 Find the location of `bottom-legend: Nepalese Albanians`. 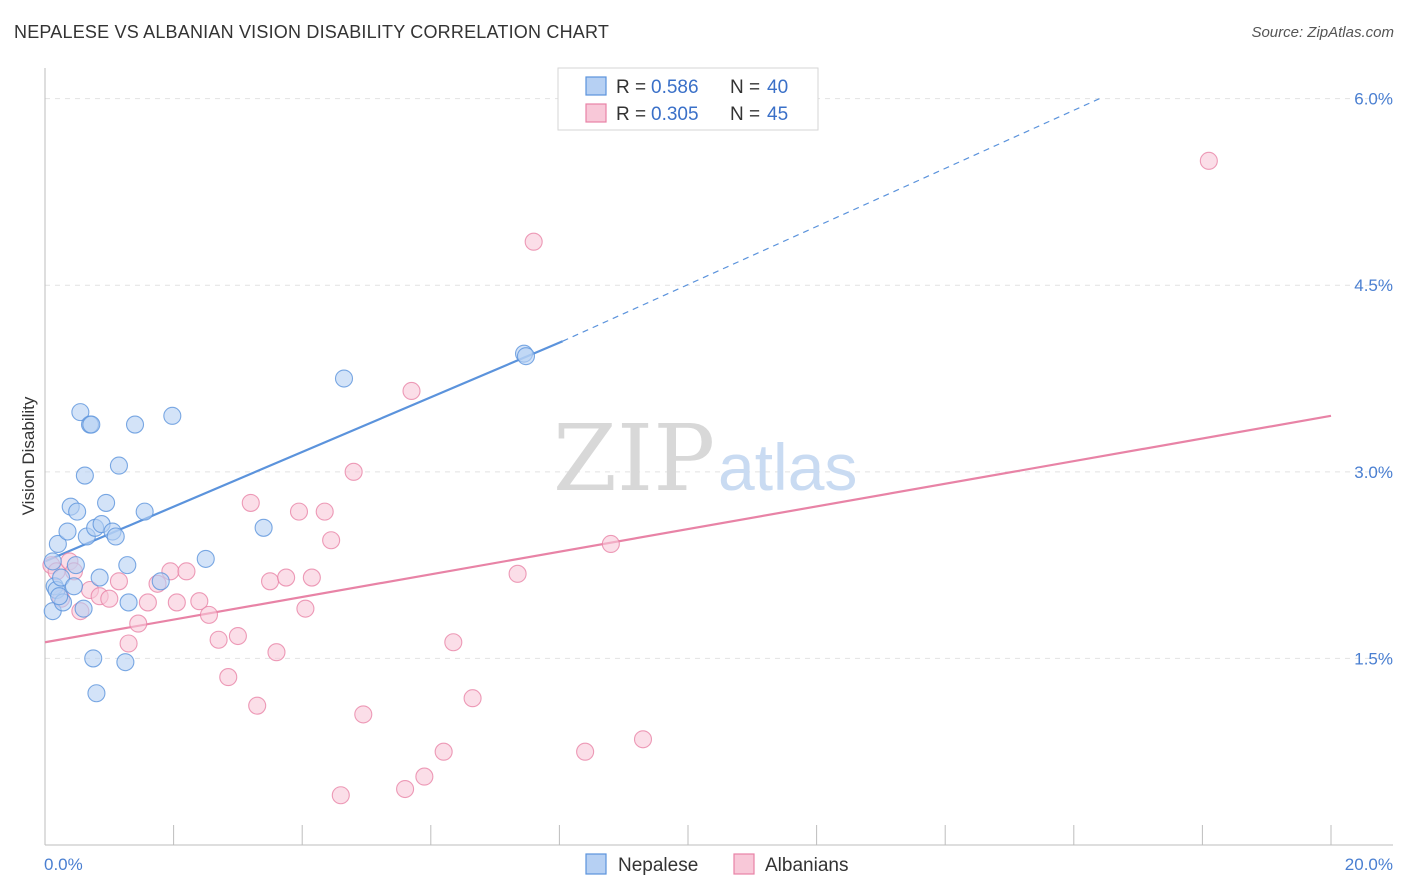

bottom-legend: Nepalese Albanians is located at coordinates (716, 864).